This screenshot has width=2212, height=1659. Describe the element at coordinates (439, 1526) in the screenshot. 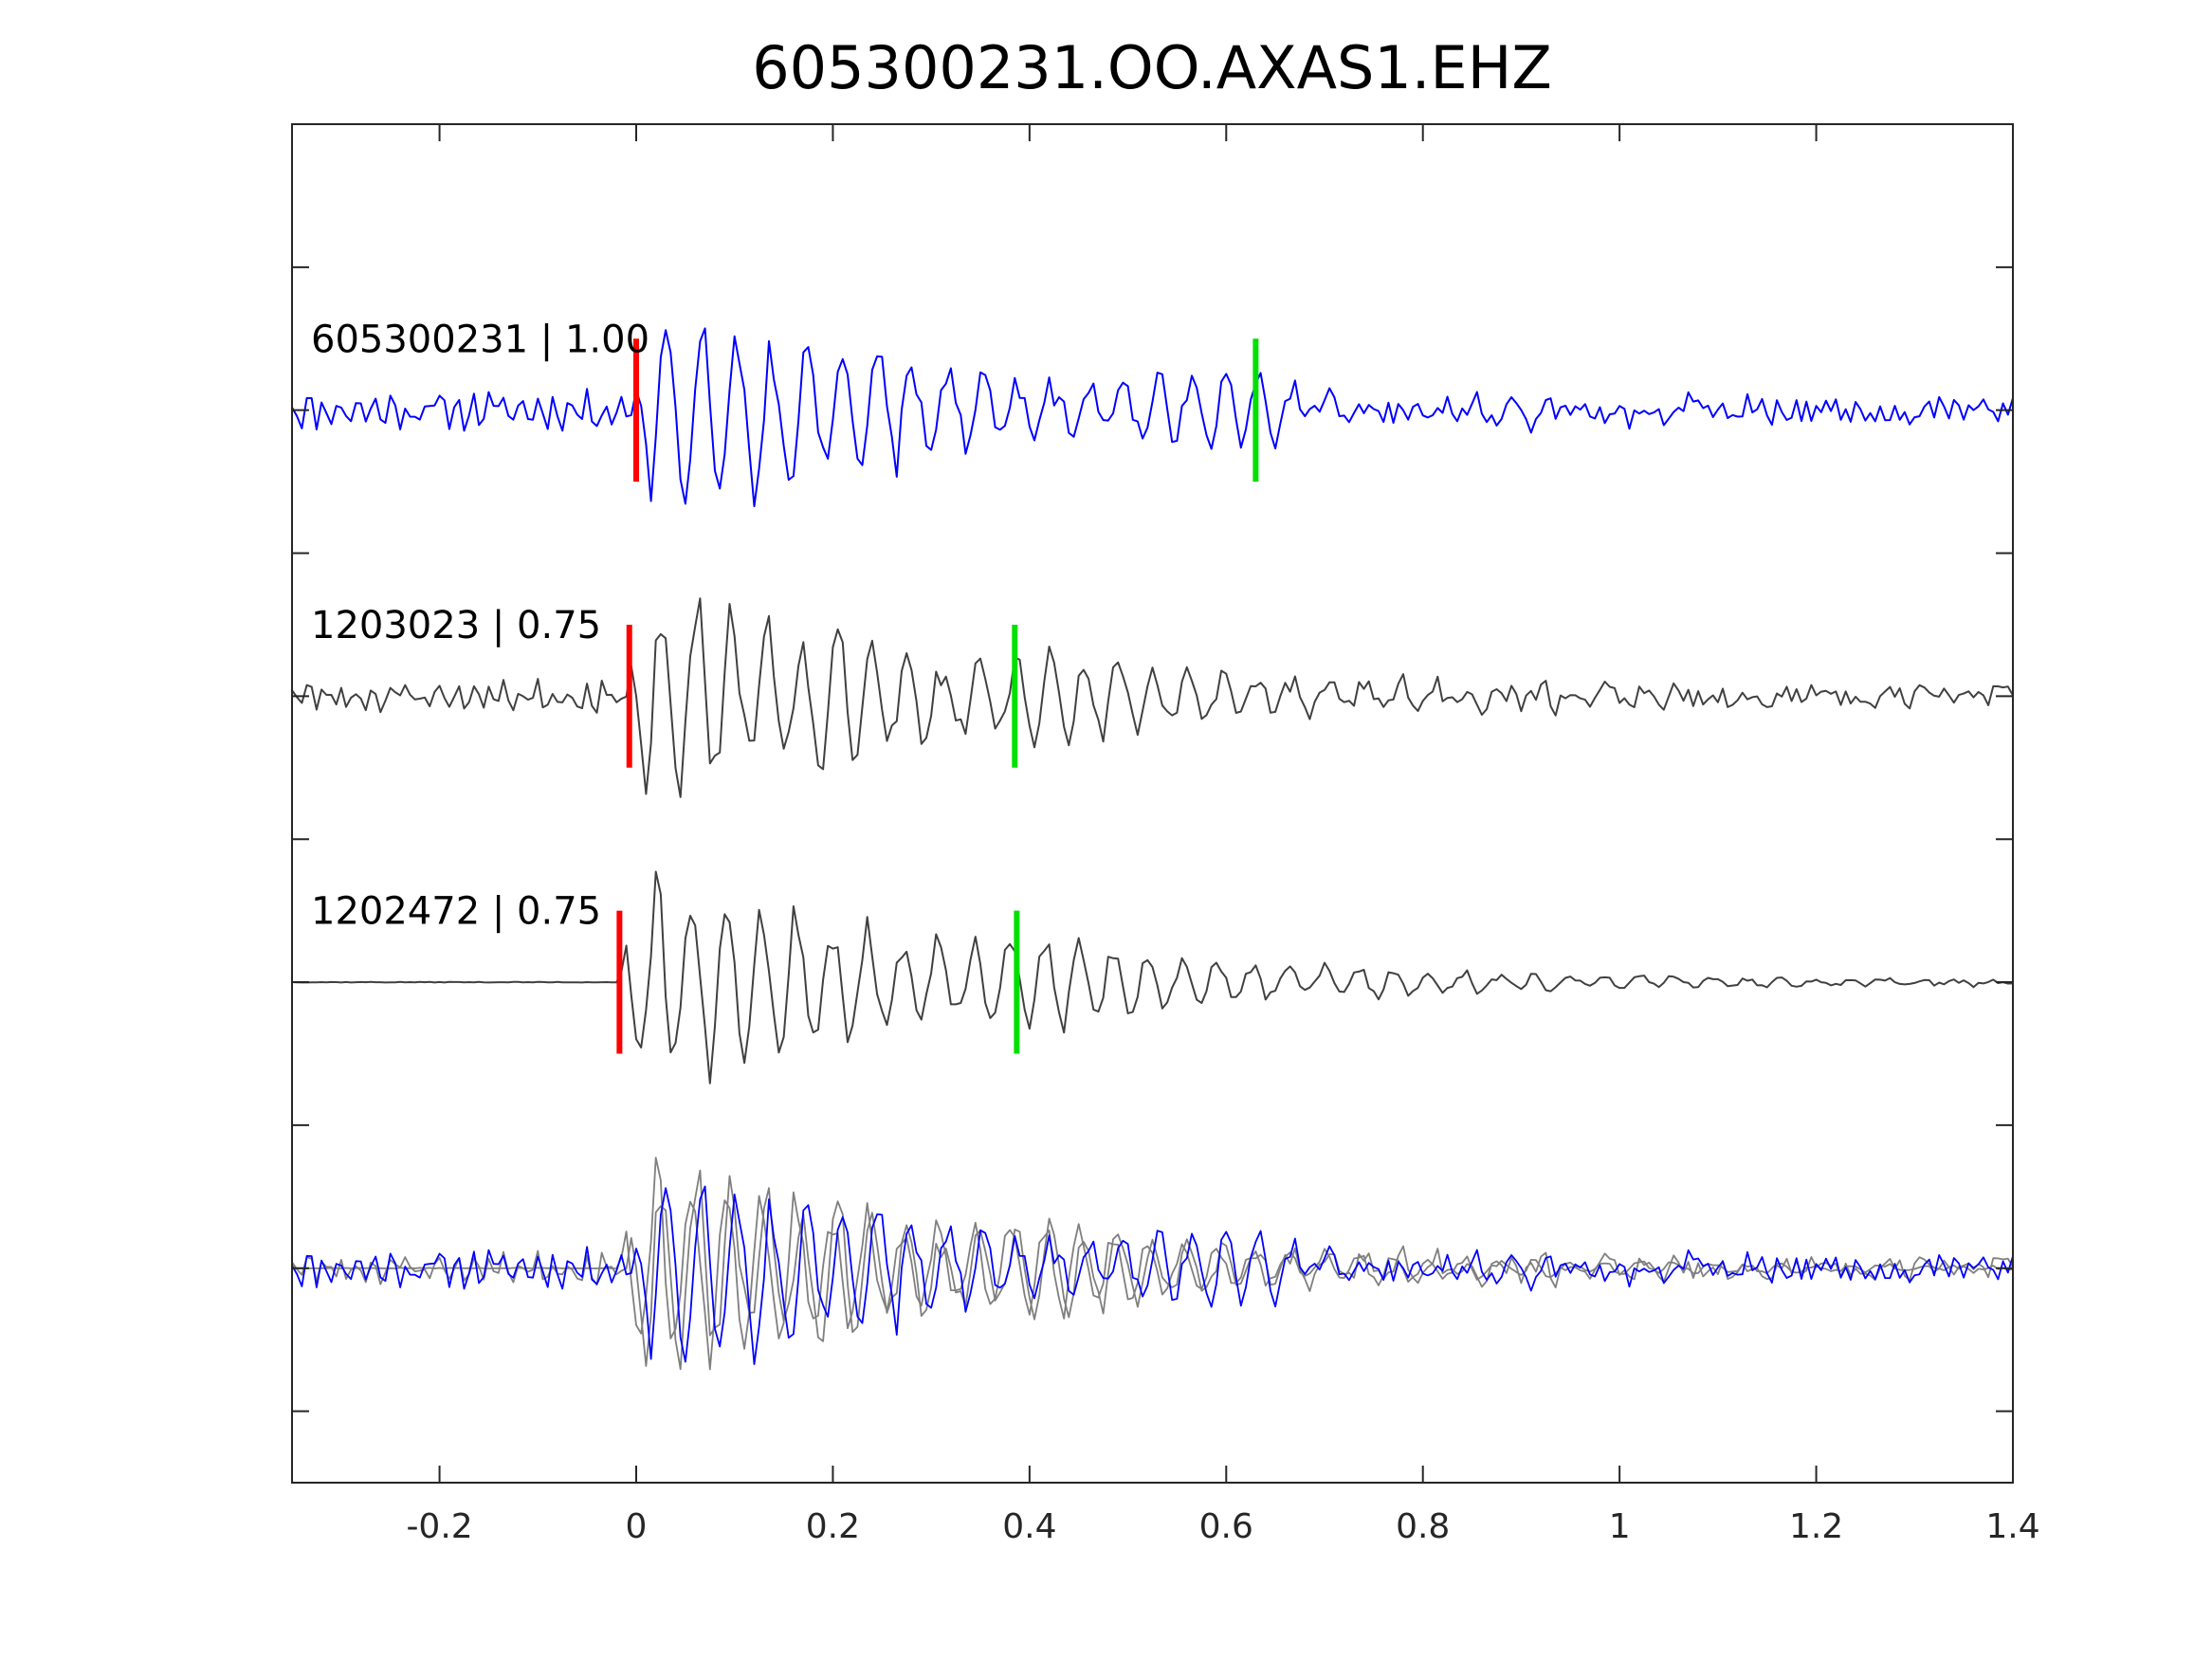

I see `x-tick-label: -0.2` at that location.